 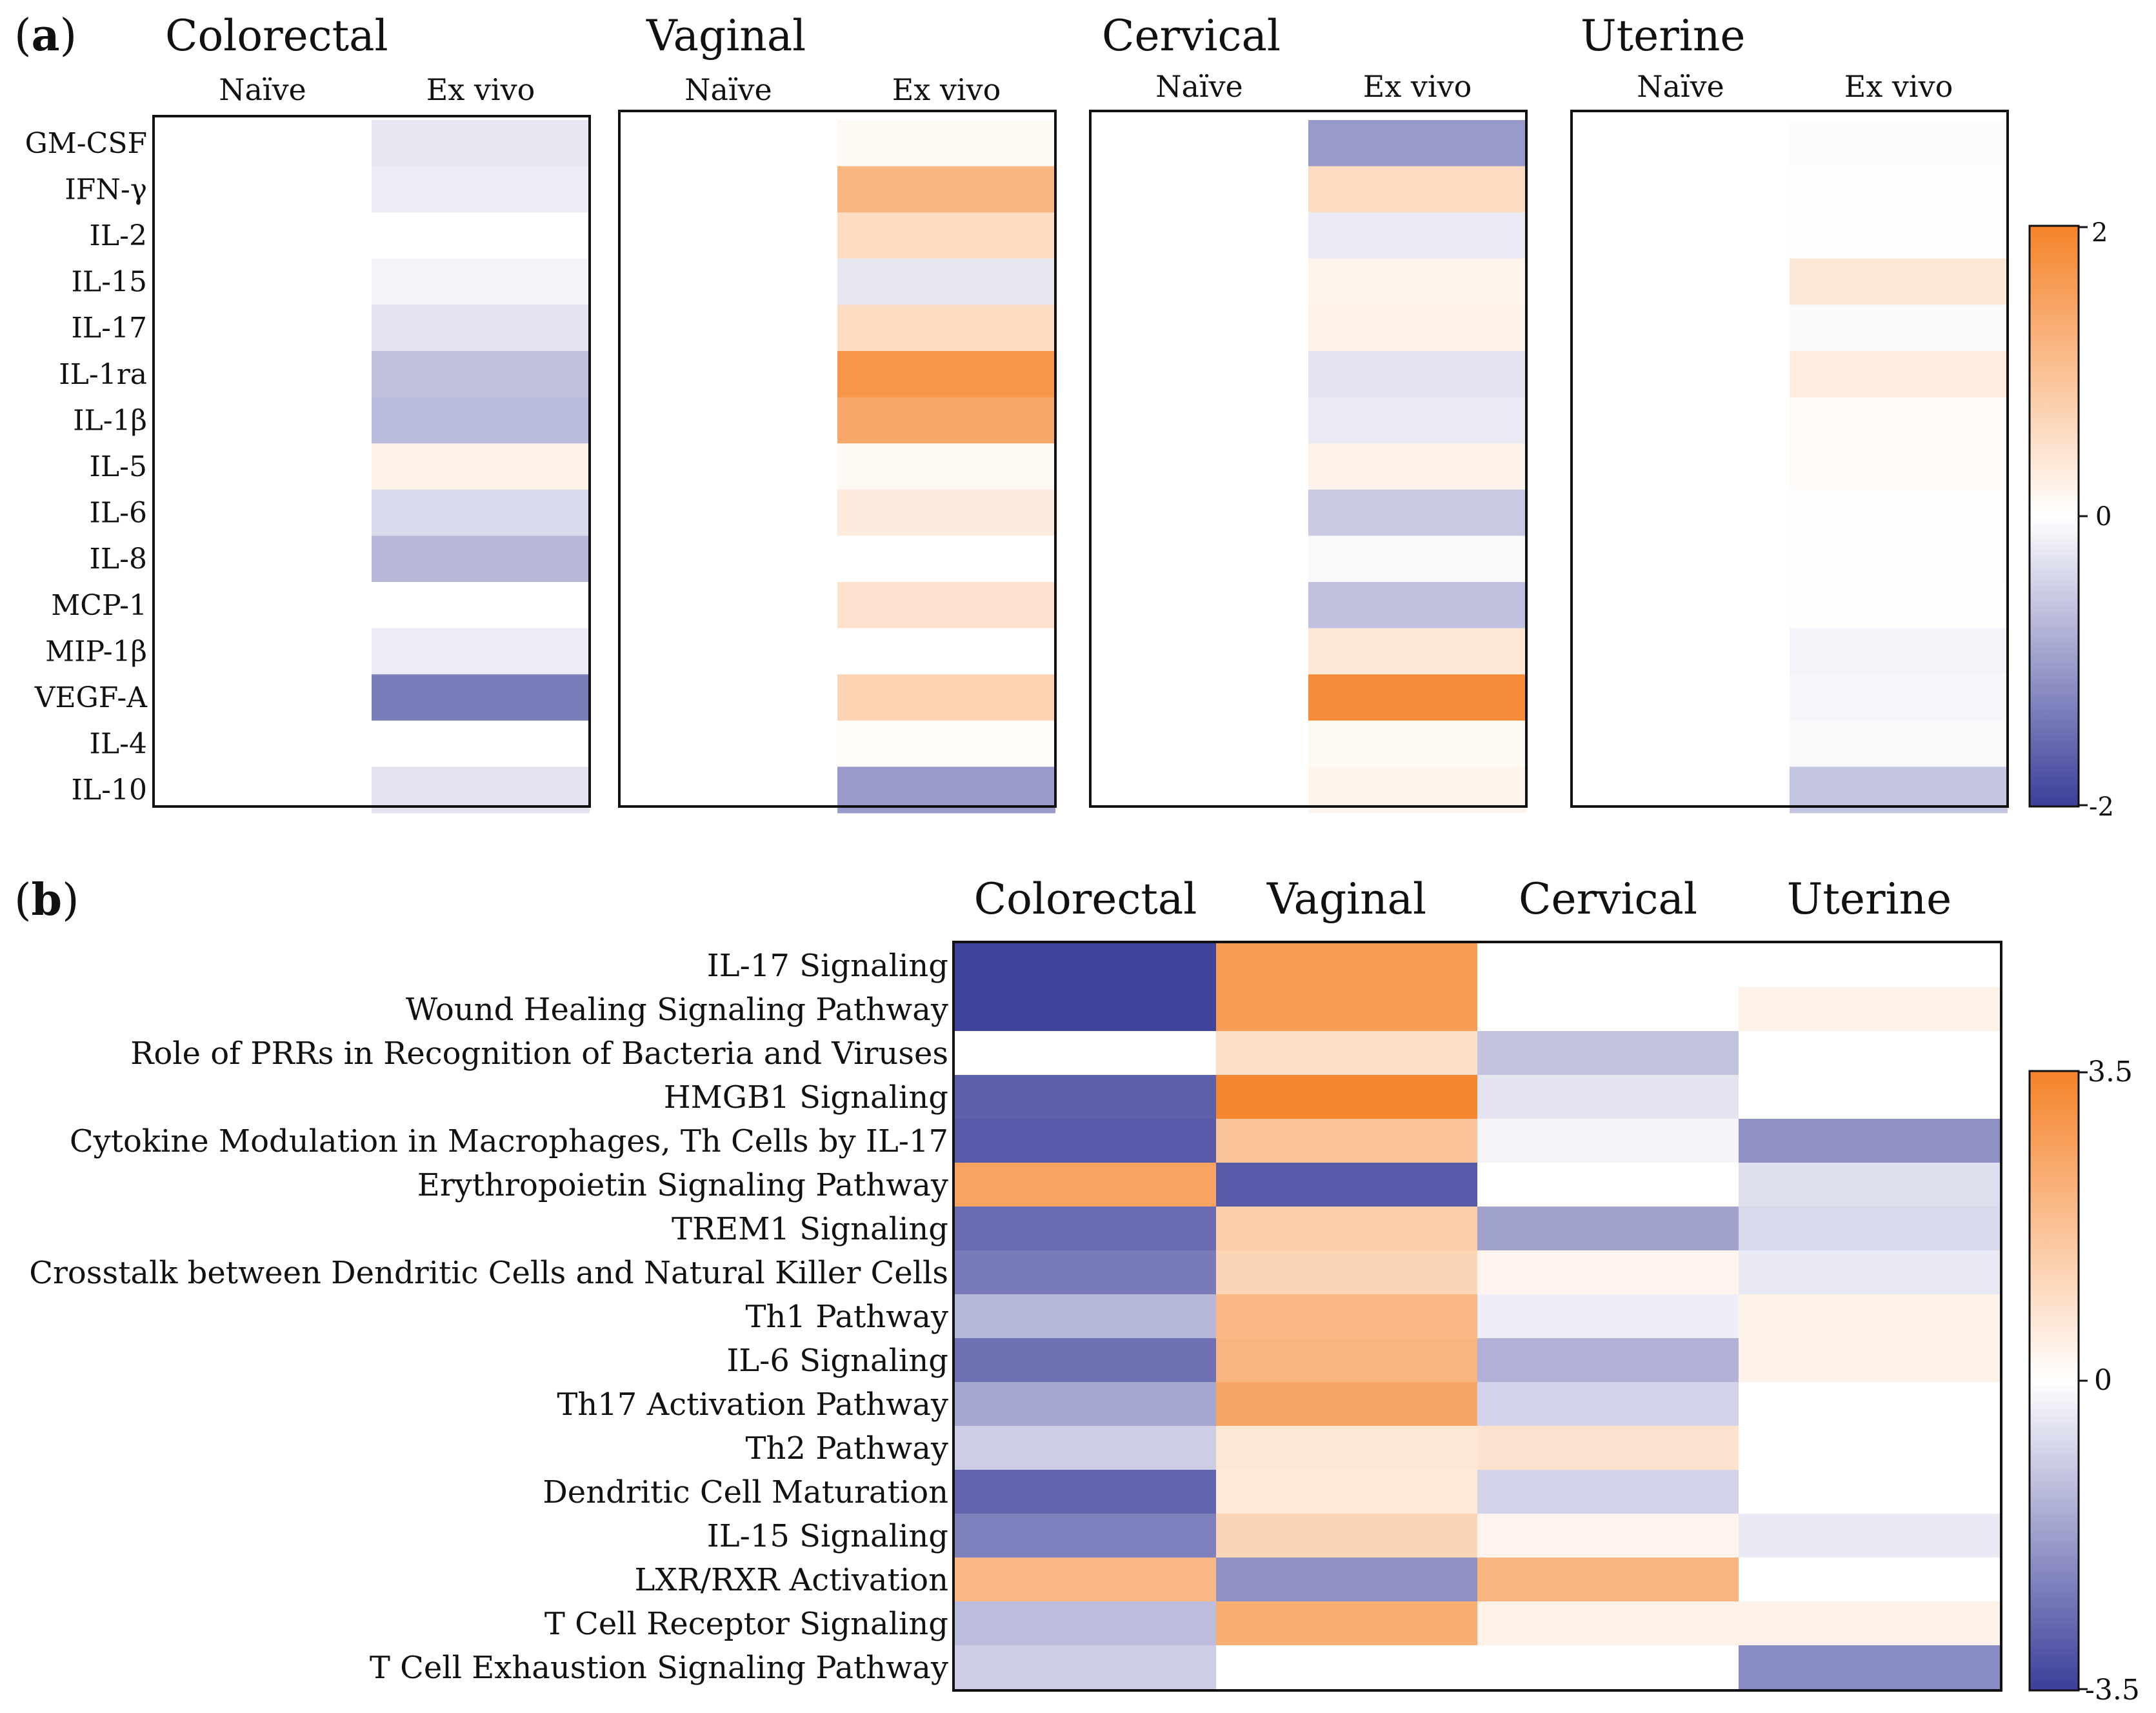 What do you see at coordinates (827, 966) in the screenshot?
I see `row-label-il-17-signaling: IL-17 Signaling` at bounding box center [827, 966].